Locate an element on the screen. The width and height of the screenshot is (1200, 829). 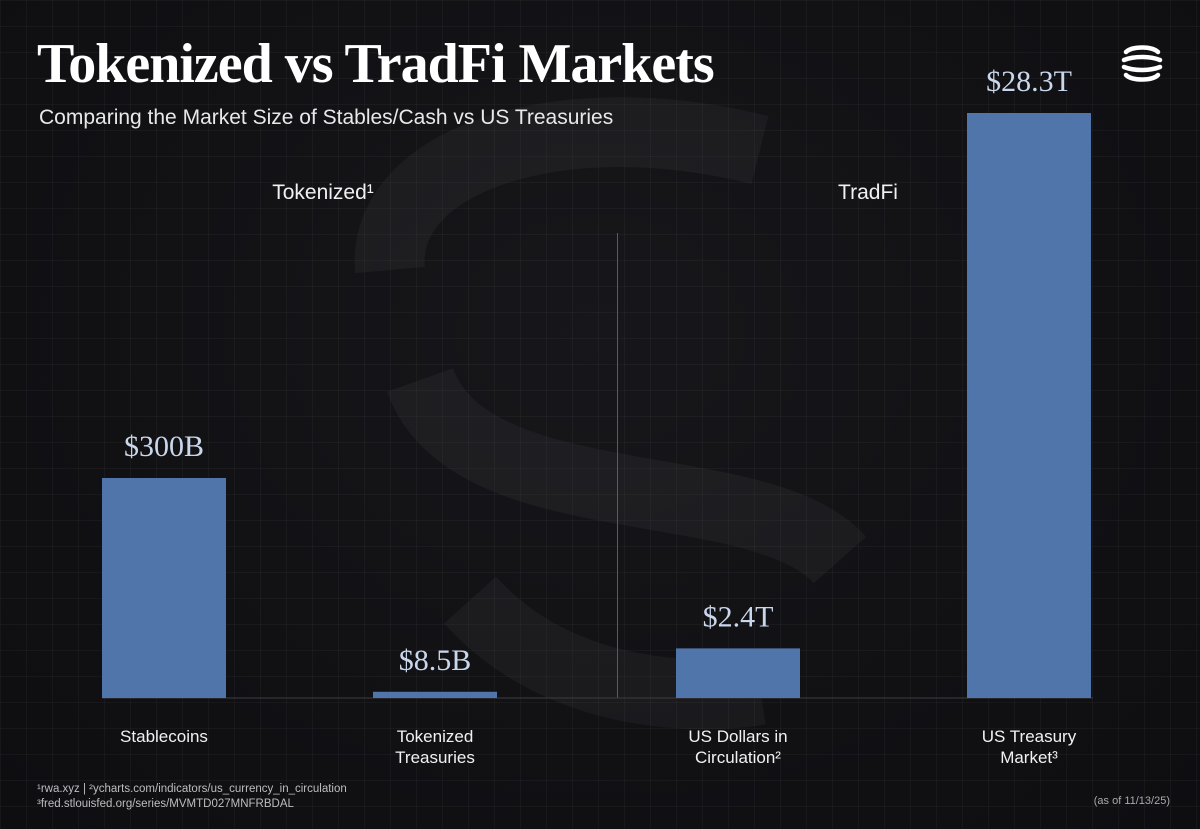
brand-logo-icon is located at coordinates (1142, 63).